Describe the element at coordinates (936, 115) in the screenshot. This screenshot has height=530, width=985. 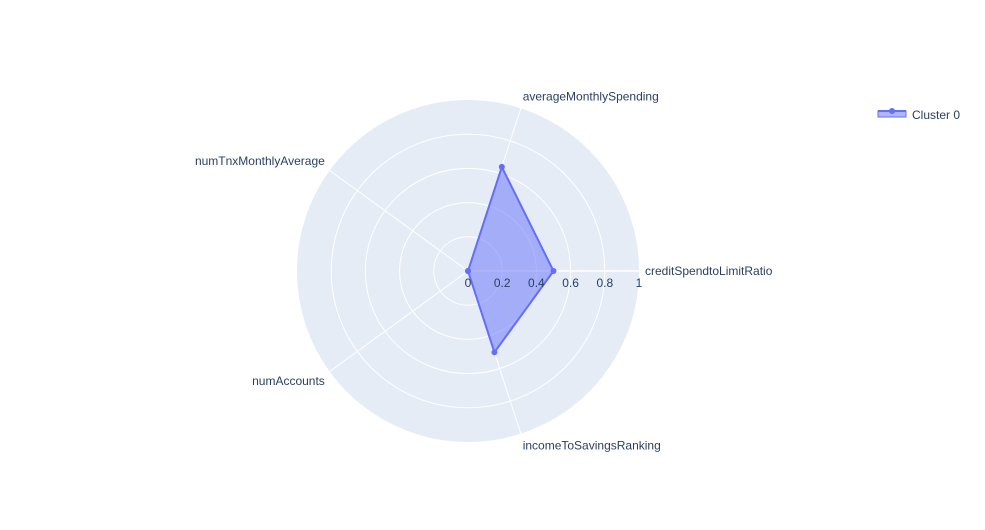
I see `legend-label: Cluster 0` at that location.